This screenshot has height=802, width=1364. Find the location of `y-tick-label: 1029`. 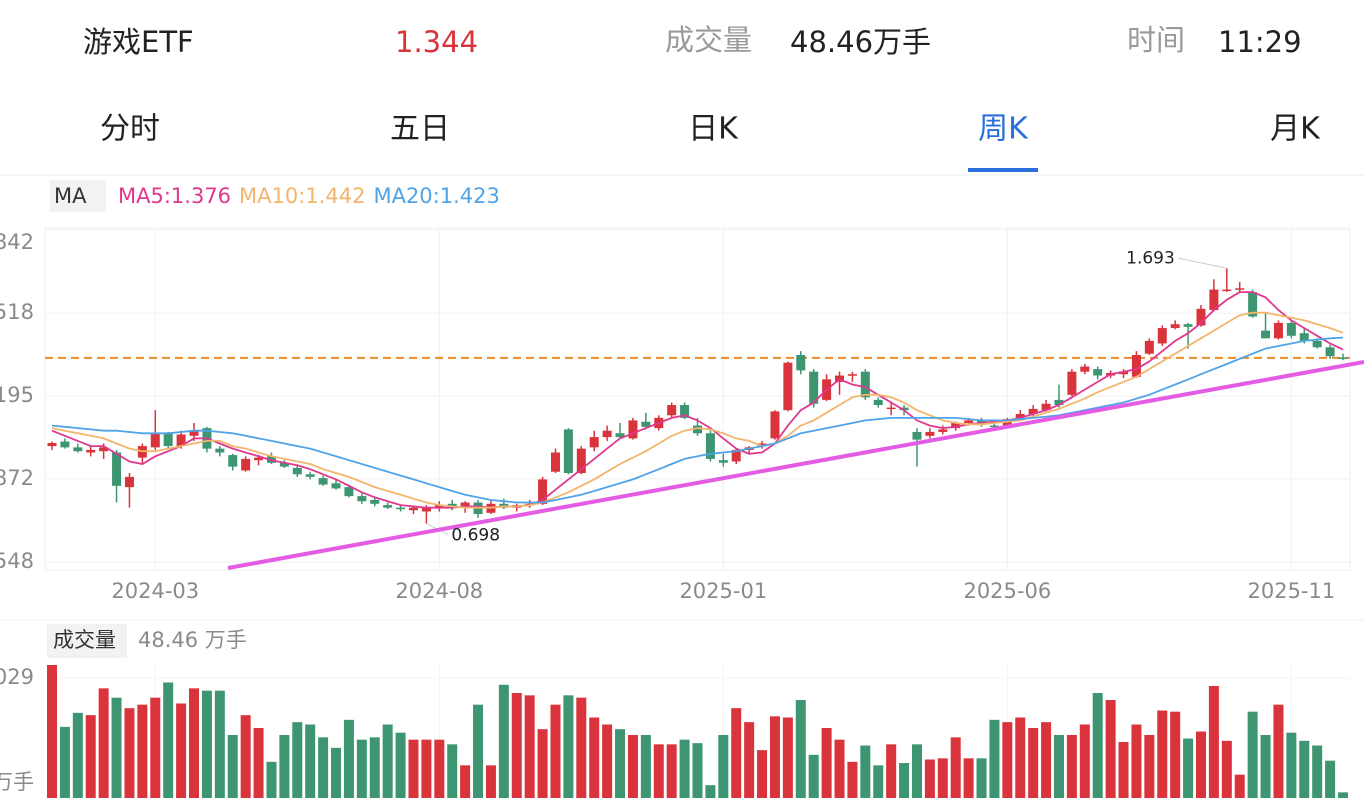

y-tick-label: 1029 is located at coordinates (17, 677).